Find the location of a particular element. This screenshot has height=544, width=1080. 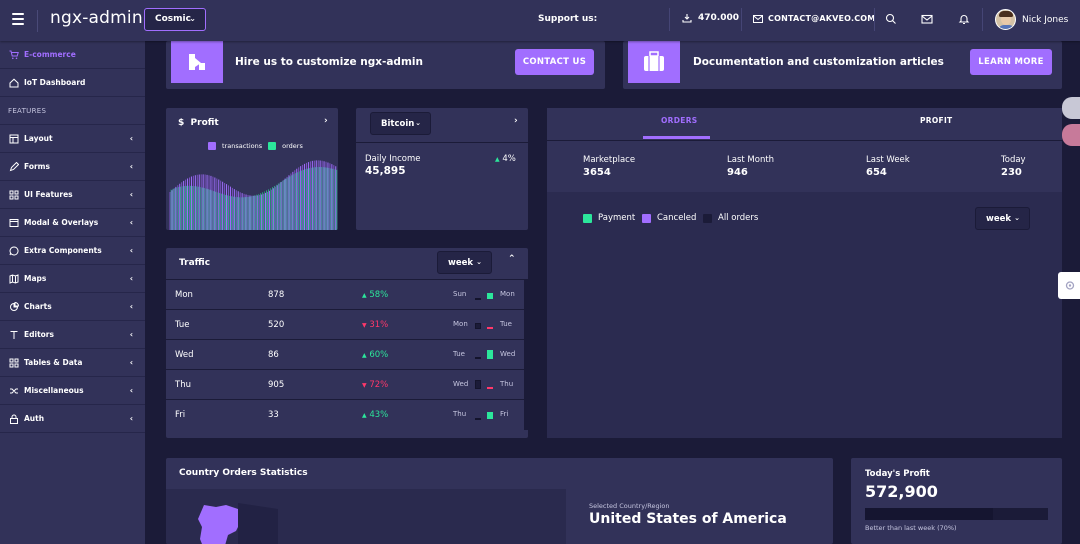

sidebar-item-extra-components: Extra Components ‹ is located at coordinates (72, 251).